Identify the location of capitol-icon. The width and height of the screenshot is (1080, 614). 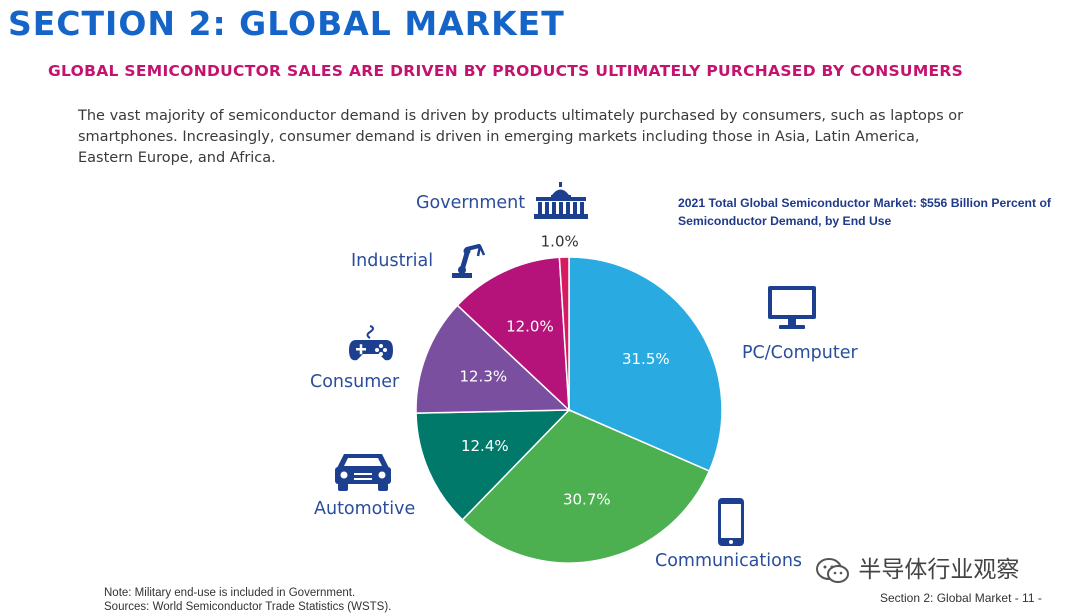
(561, 200).